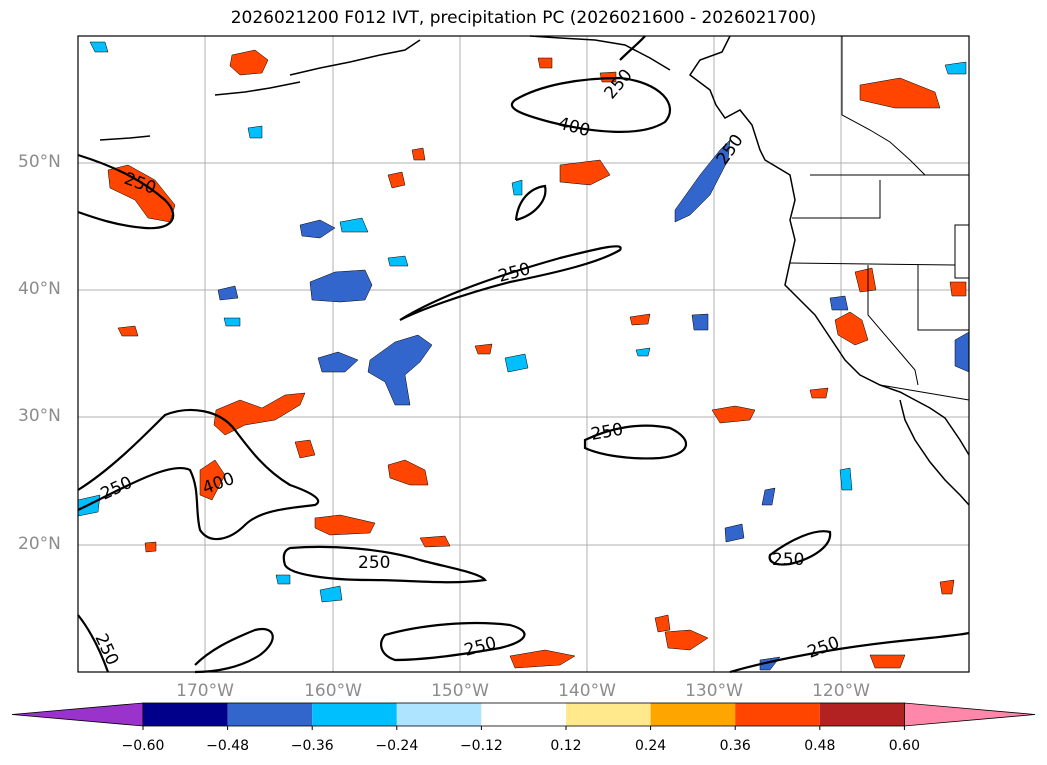 The width and height of the screenshot is (1047, 765). Describe the element at coordinates (481, 746) in the screenshot. I see `colorbar-tick-label: −0.12` at that location.